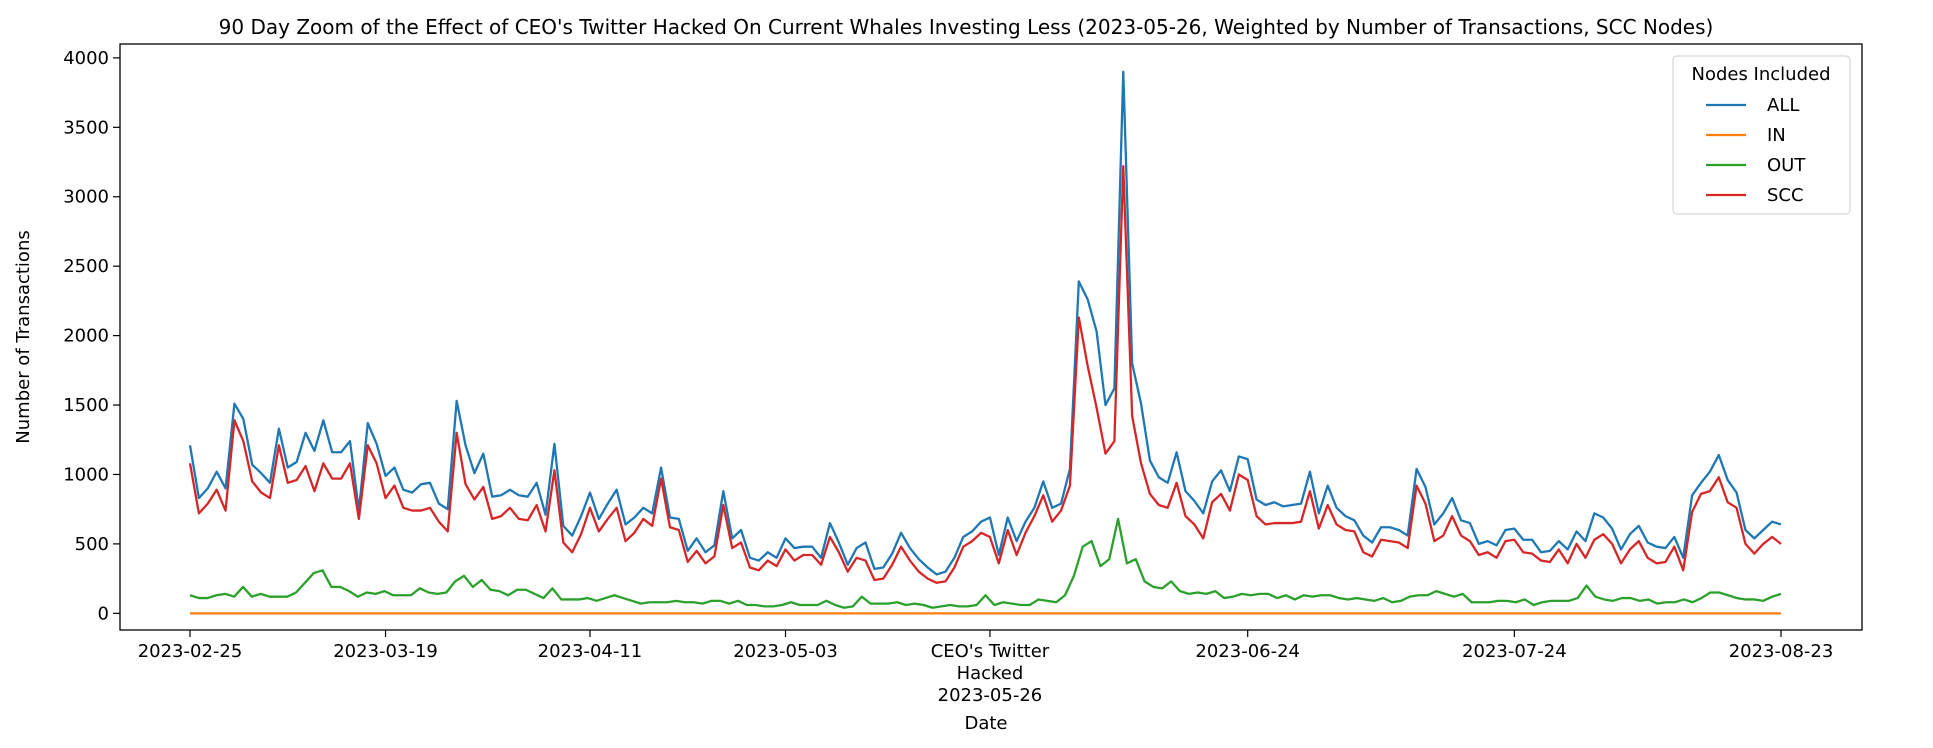  I want to click on y-axis-label: Number of Transactions, so click(23, 336).